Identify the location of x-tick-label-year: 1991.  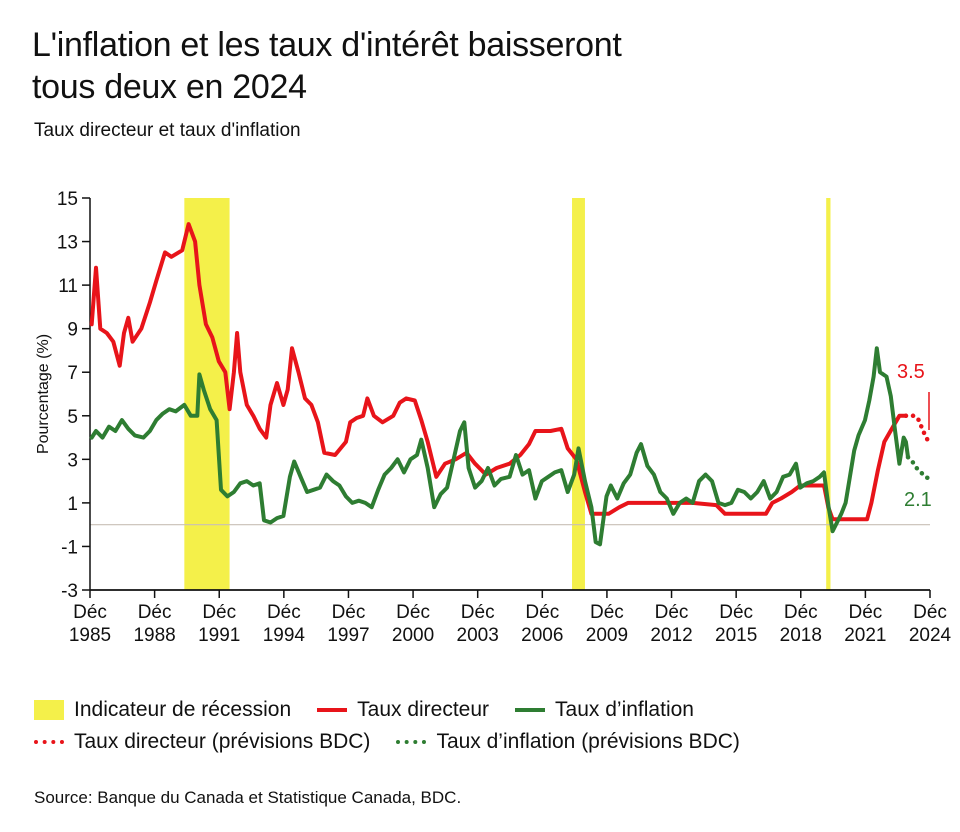
(219, 635).